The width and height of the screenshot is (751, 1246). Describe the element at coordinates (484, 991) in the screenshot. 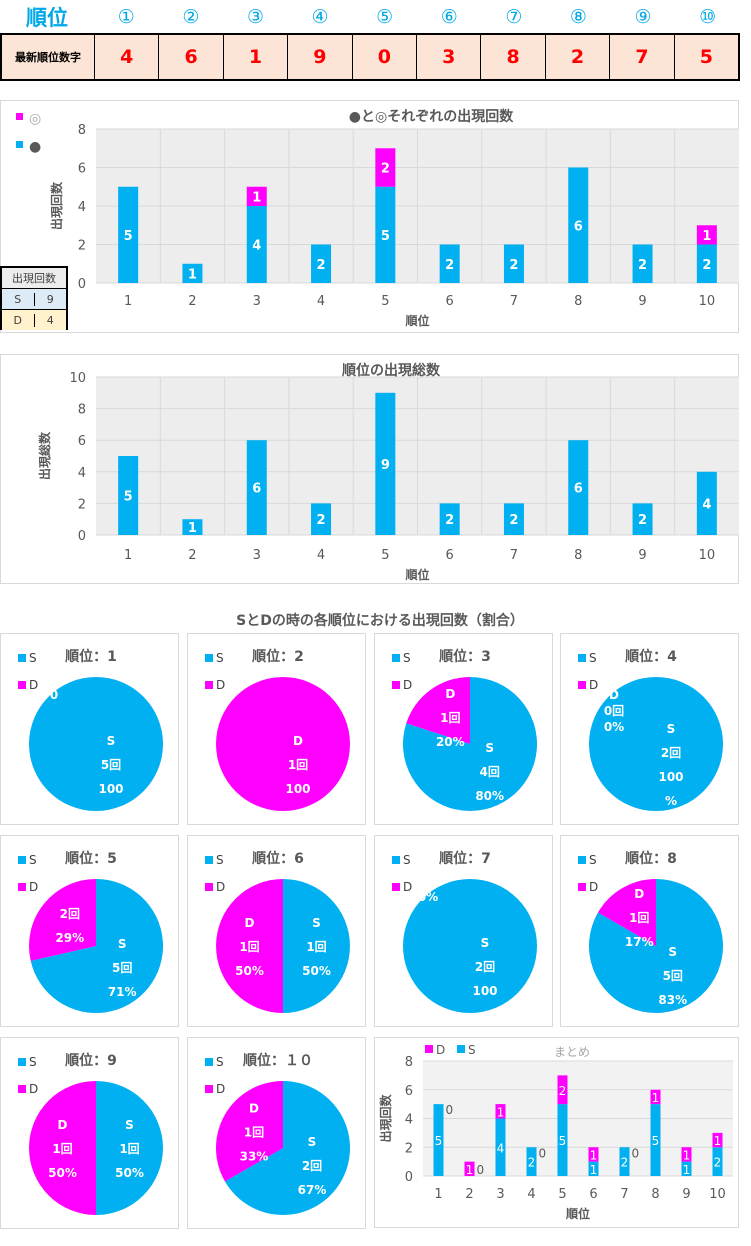

I see `pie-data-label: 100` at that location.